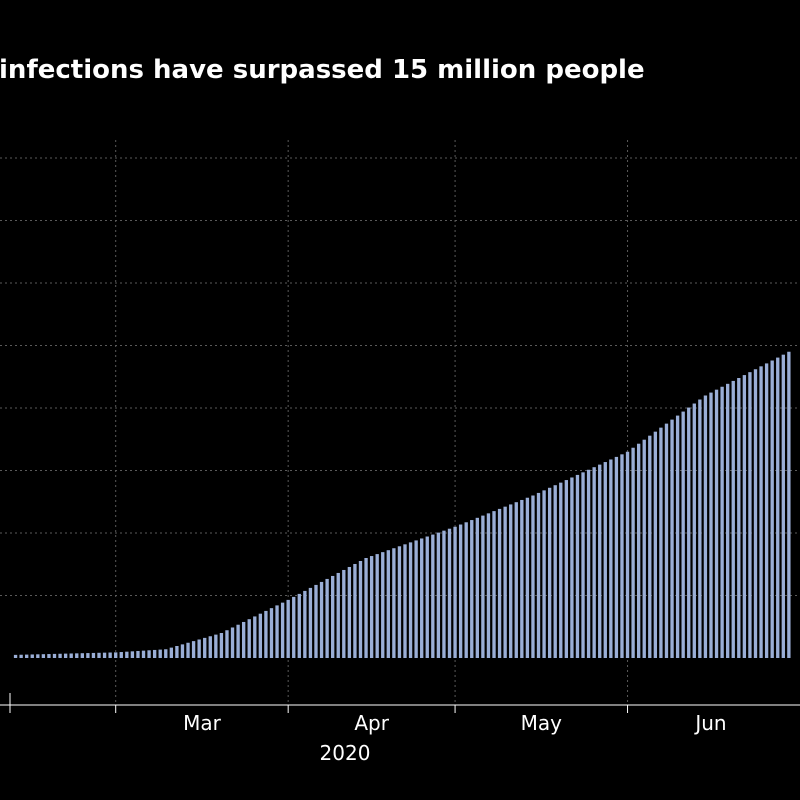 The image size is (800, 800). Describe the element at coordinates (400, 703) in the screenshot. I see `chart-axes` at that location.